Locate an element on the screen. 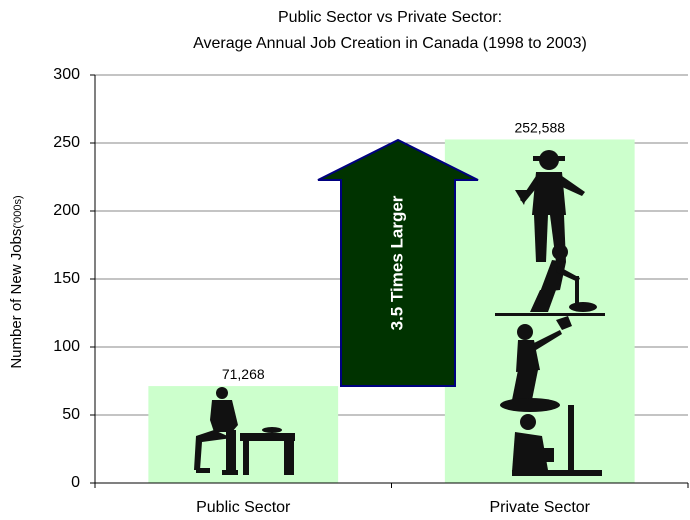  annotation: 3.5 Times Larger is located at coordinates (396, 262).